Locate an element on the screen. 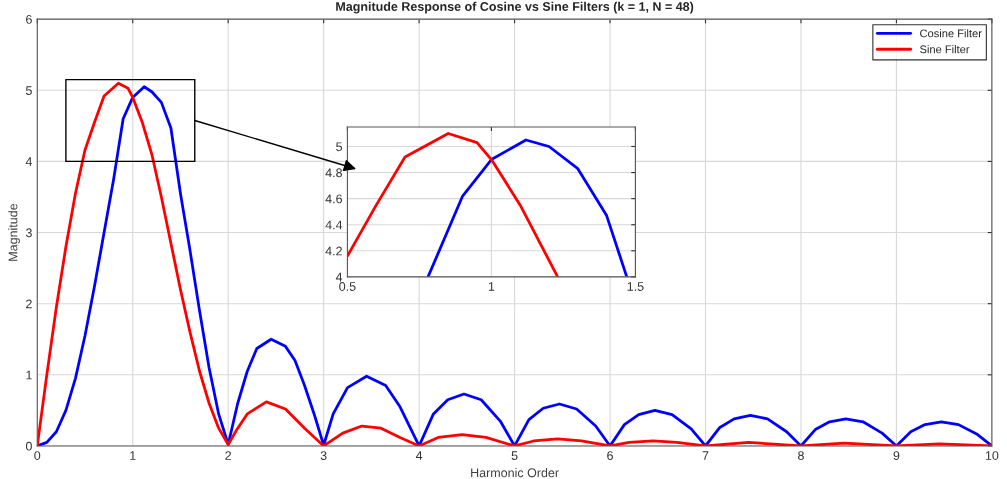  x-tick-label: 2 is located at coordinates (228, 455).